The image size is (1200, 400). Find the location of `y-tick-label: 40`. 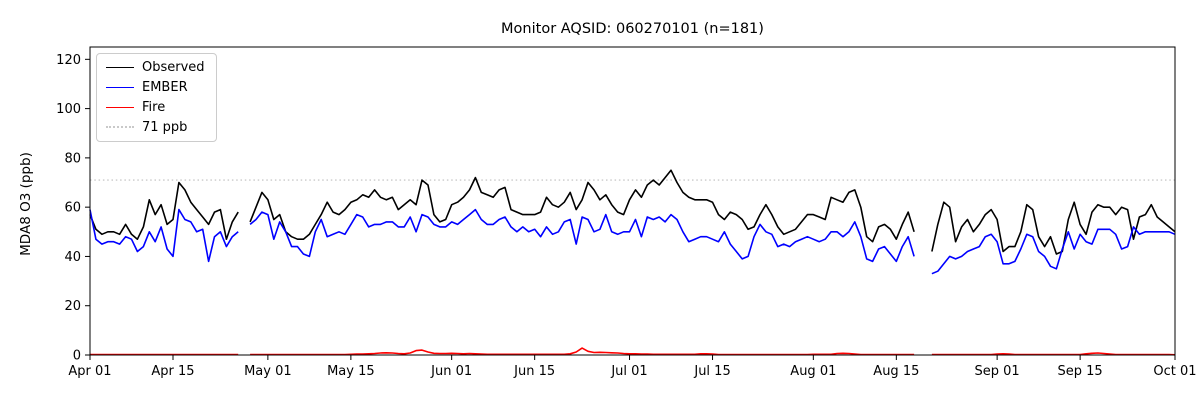

y-tick-label: 40 is located at coordinates (72, 257).